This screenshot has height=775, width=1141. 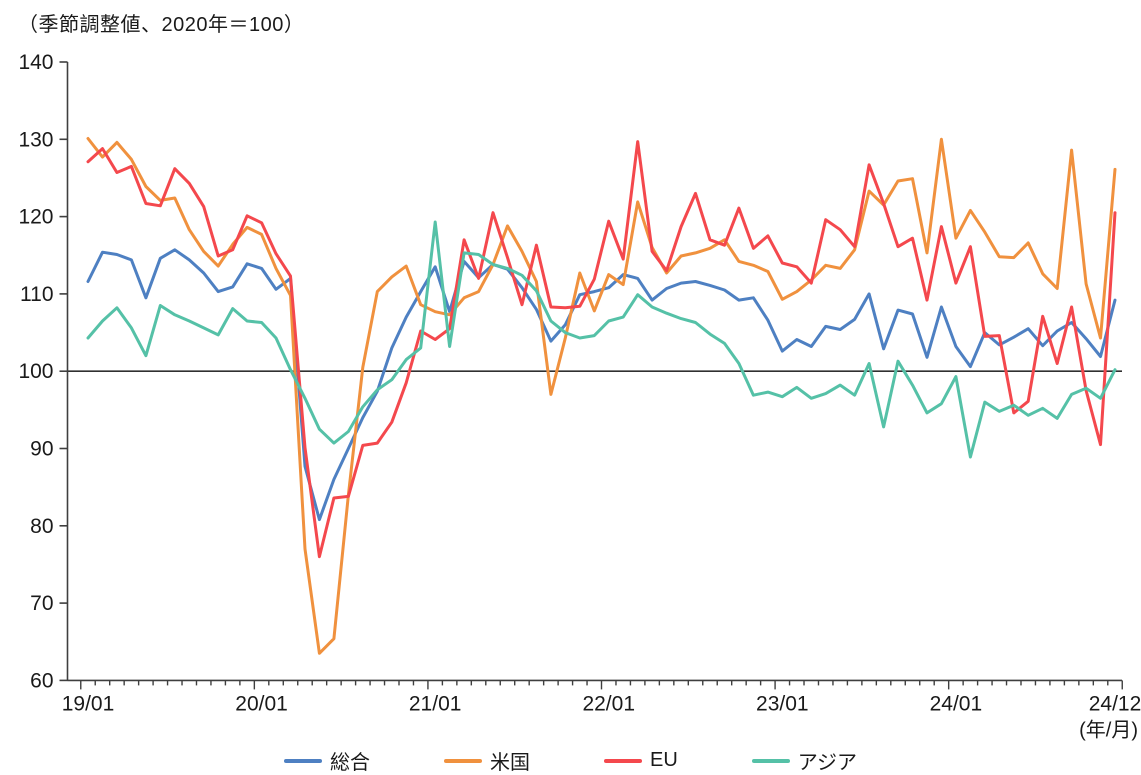 I want to click on legend-item-3: アジア, so click(x=804, y=760).